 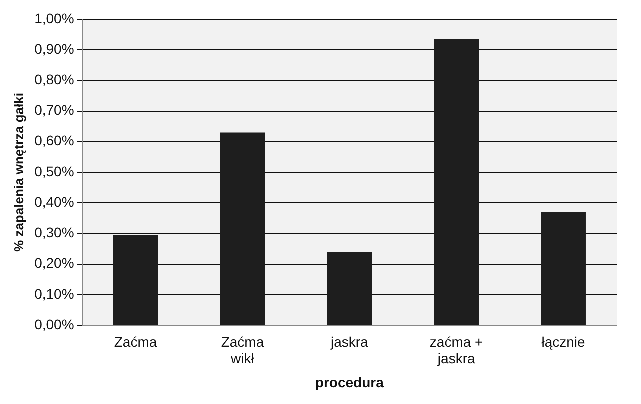 I want to click on y-tick-label: 0,20%, so click(x=54, y=263).